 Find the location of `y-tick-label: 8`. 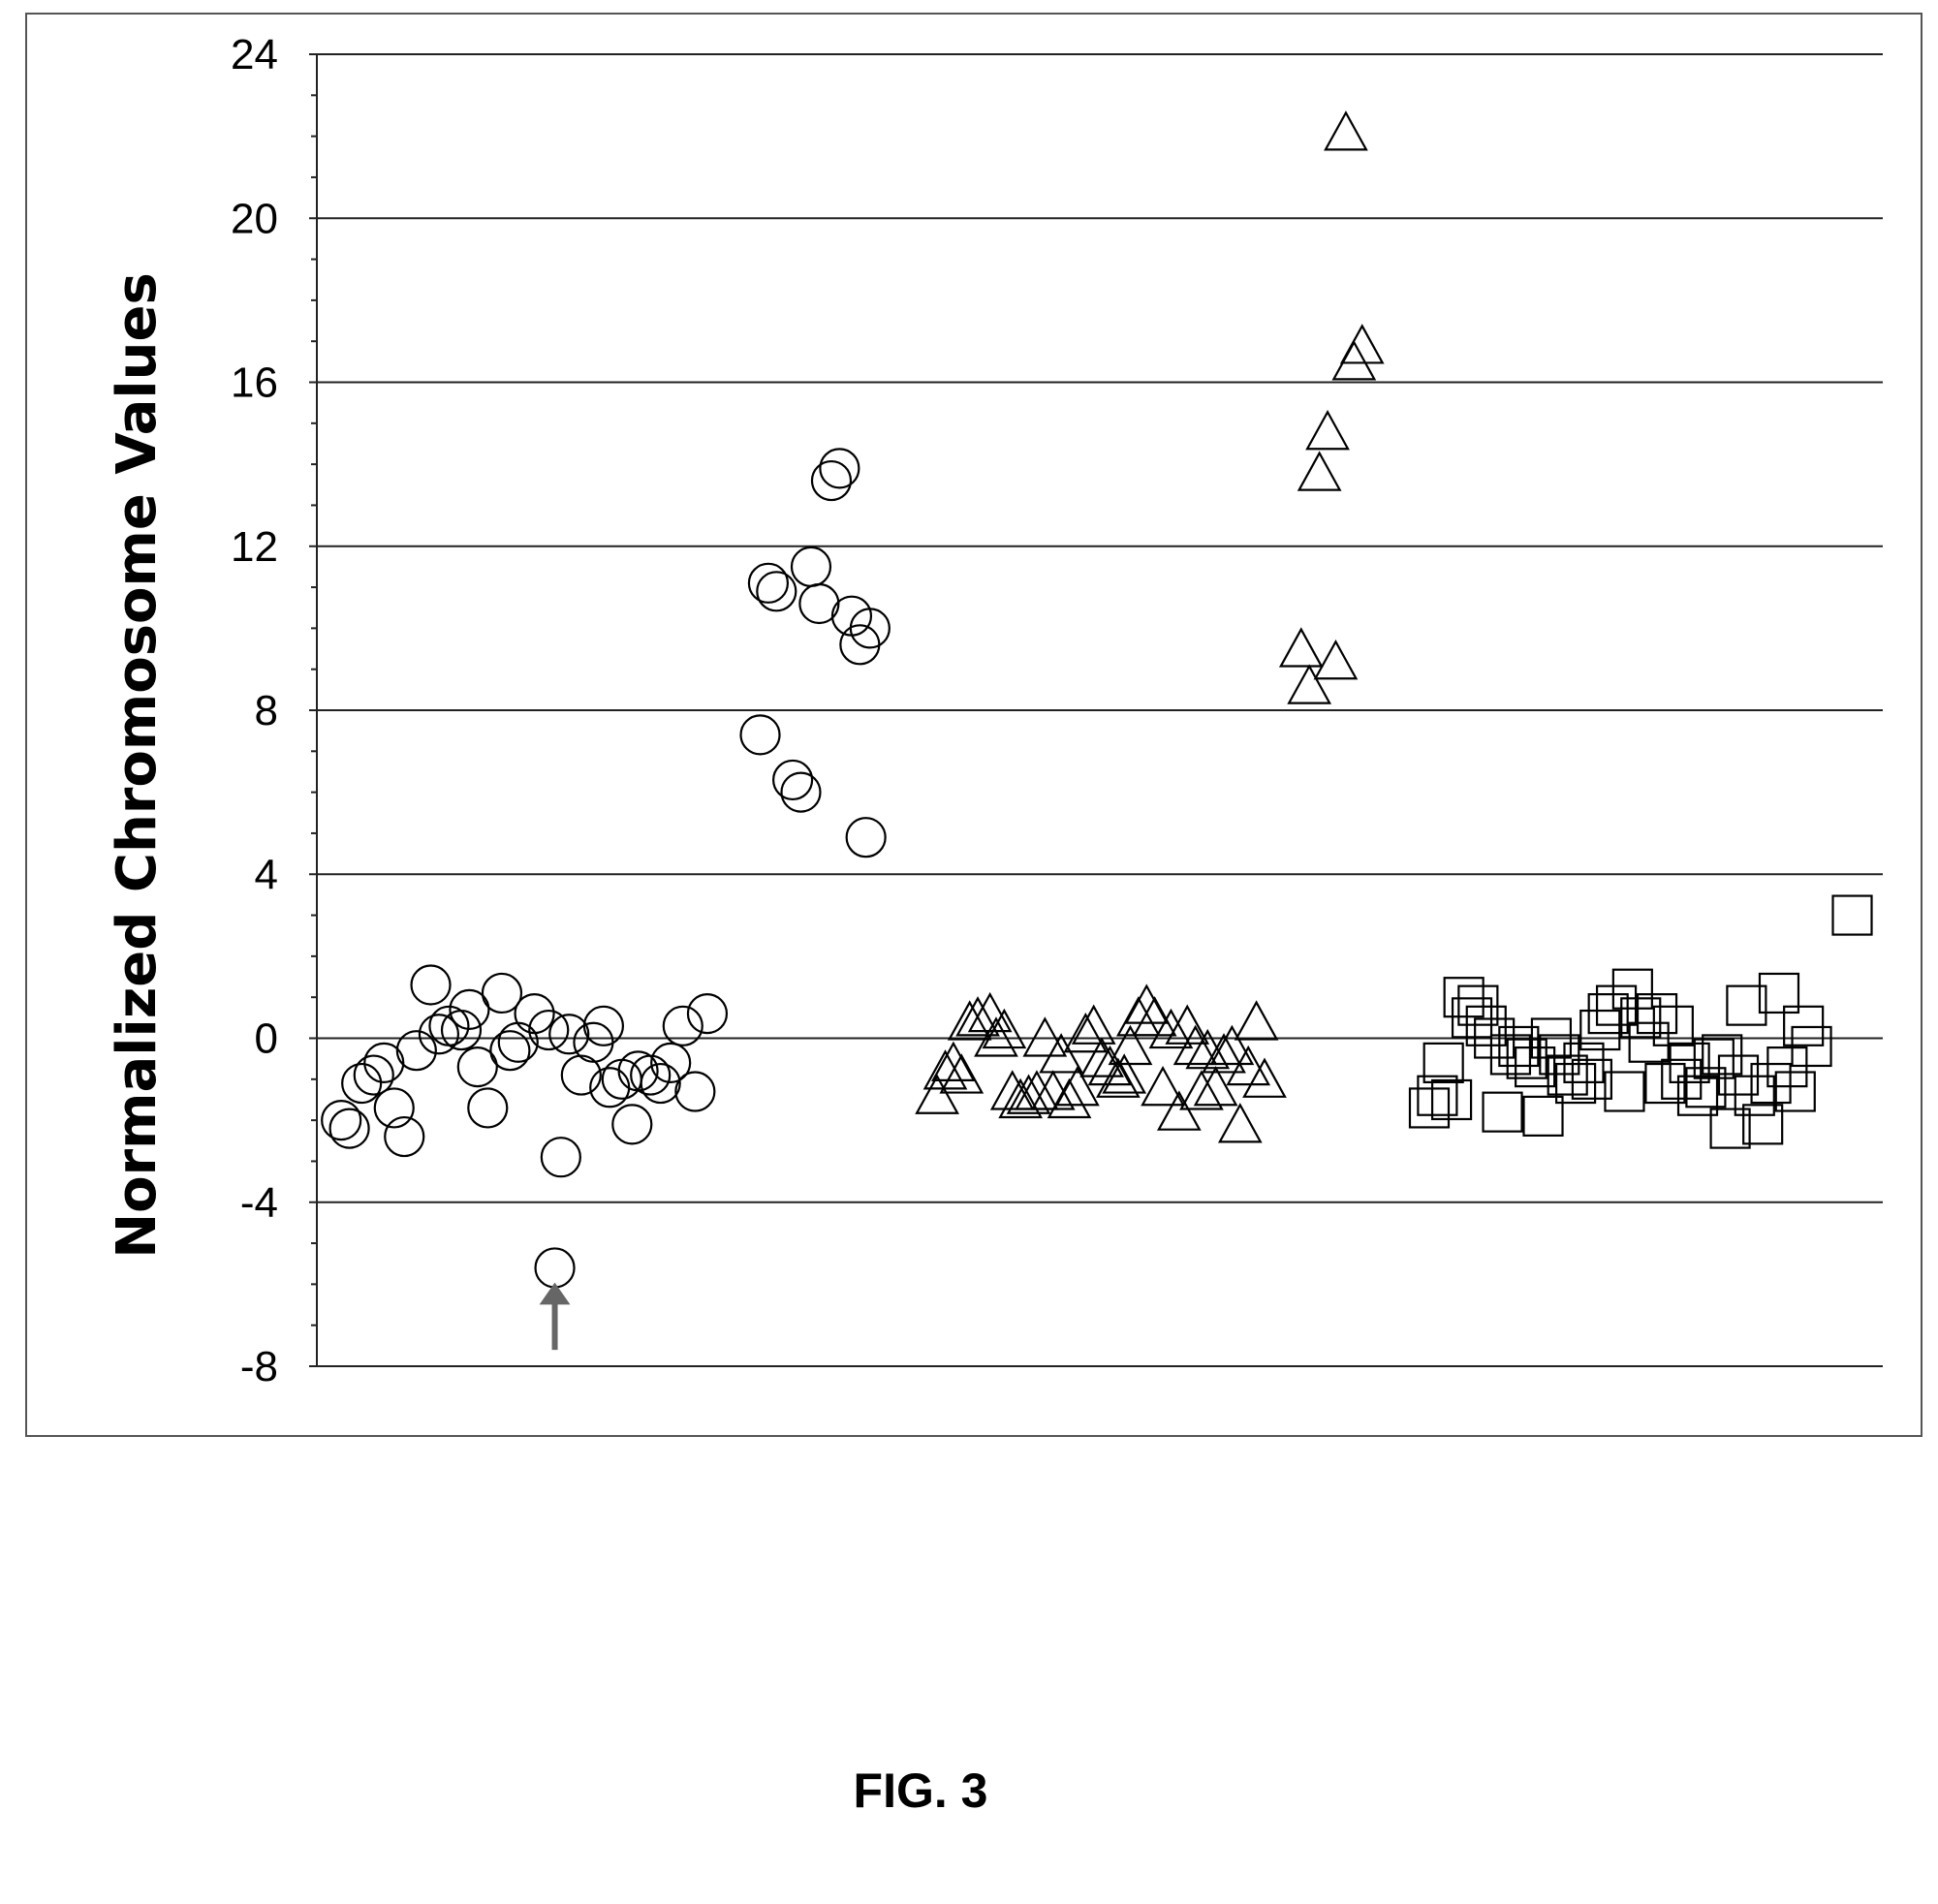

y-tick-label: 8 is located at coordinates (266, 711).